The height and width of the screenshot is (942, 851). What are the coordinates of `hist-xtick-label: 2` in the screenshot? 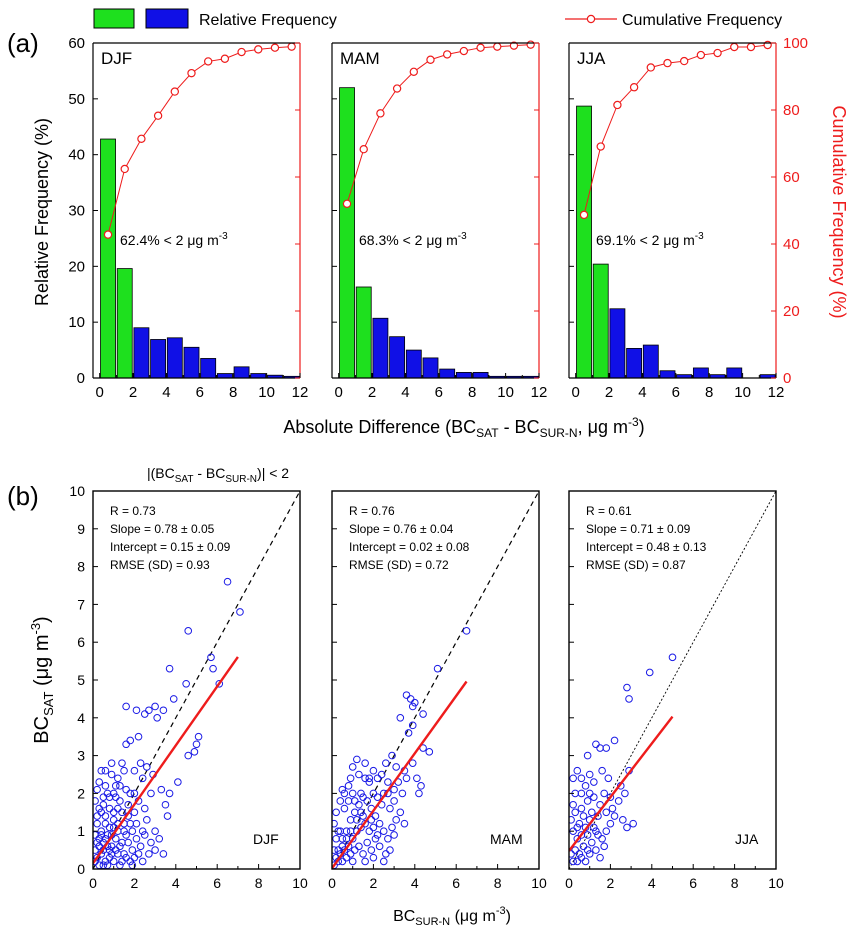 It's located at (372, 392).